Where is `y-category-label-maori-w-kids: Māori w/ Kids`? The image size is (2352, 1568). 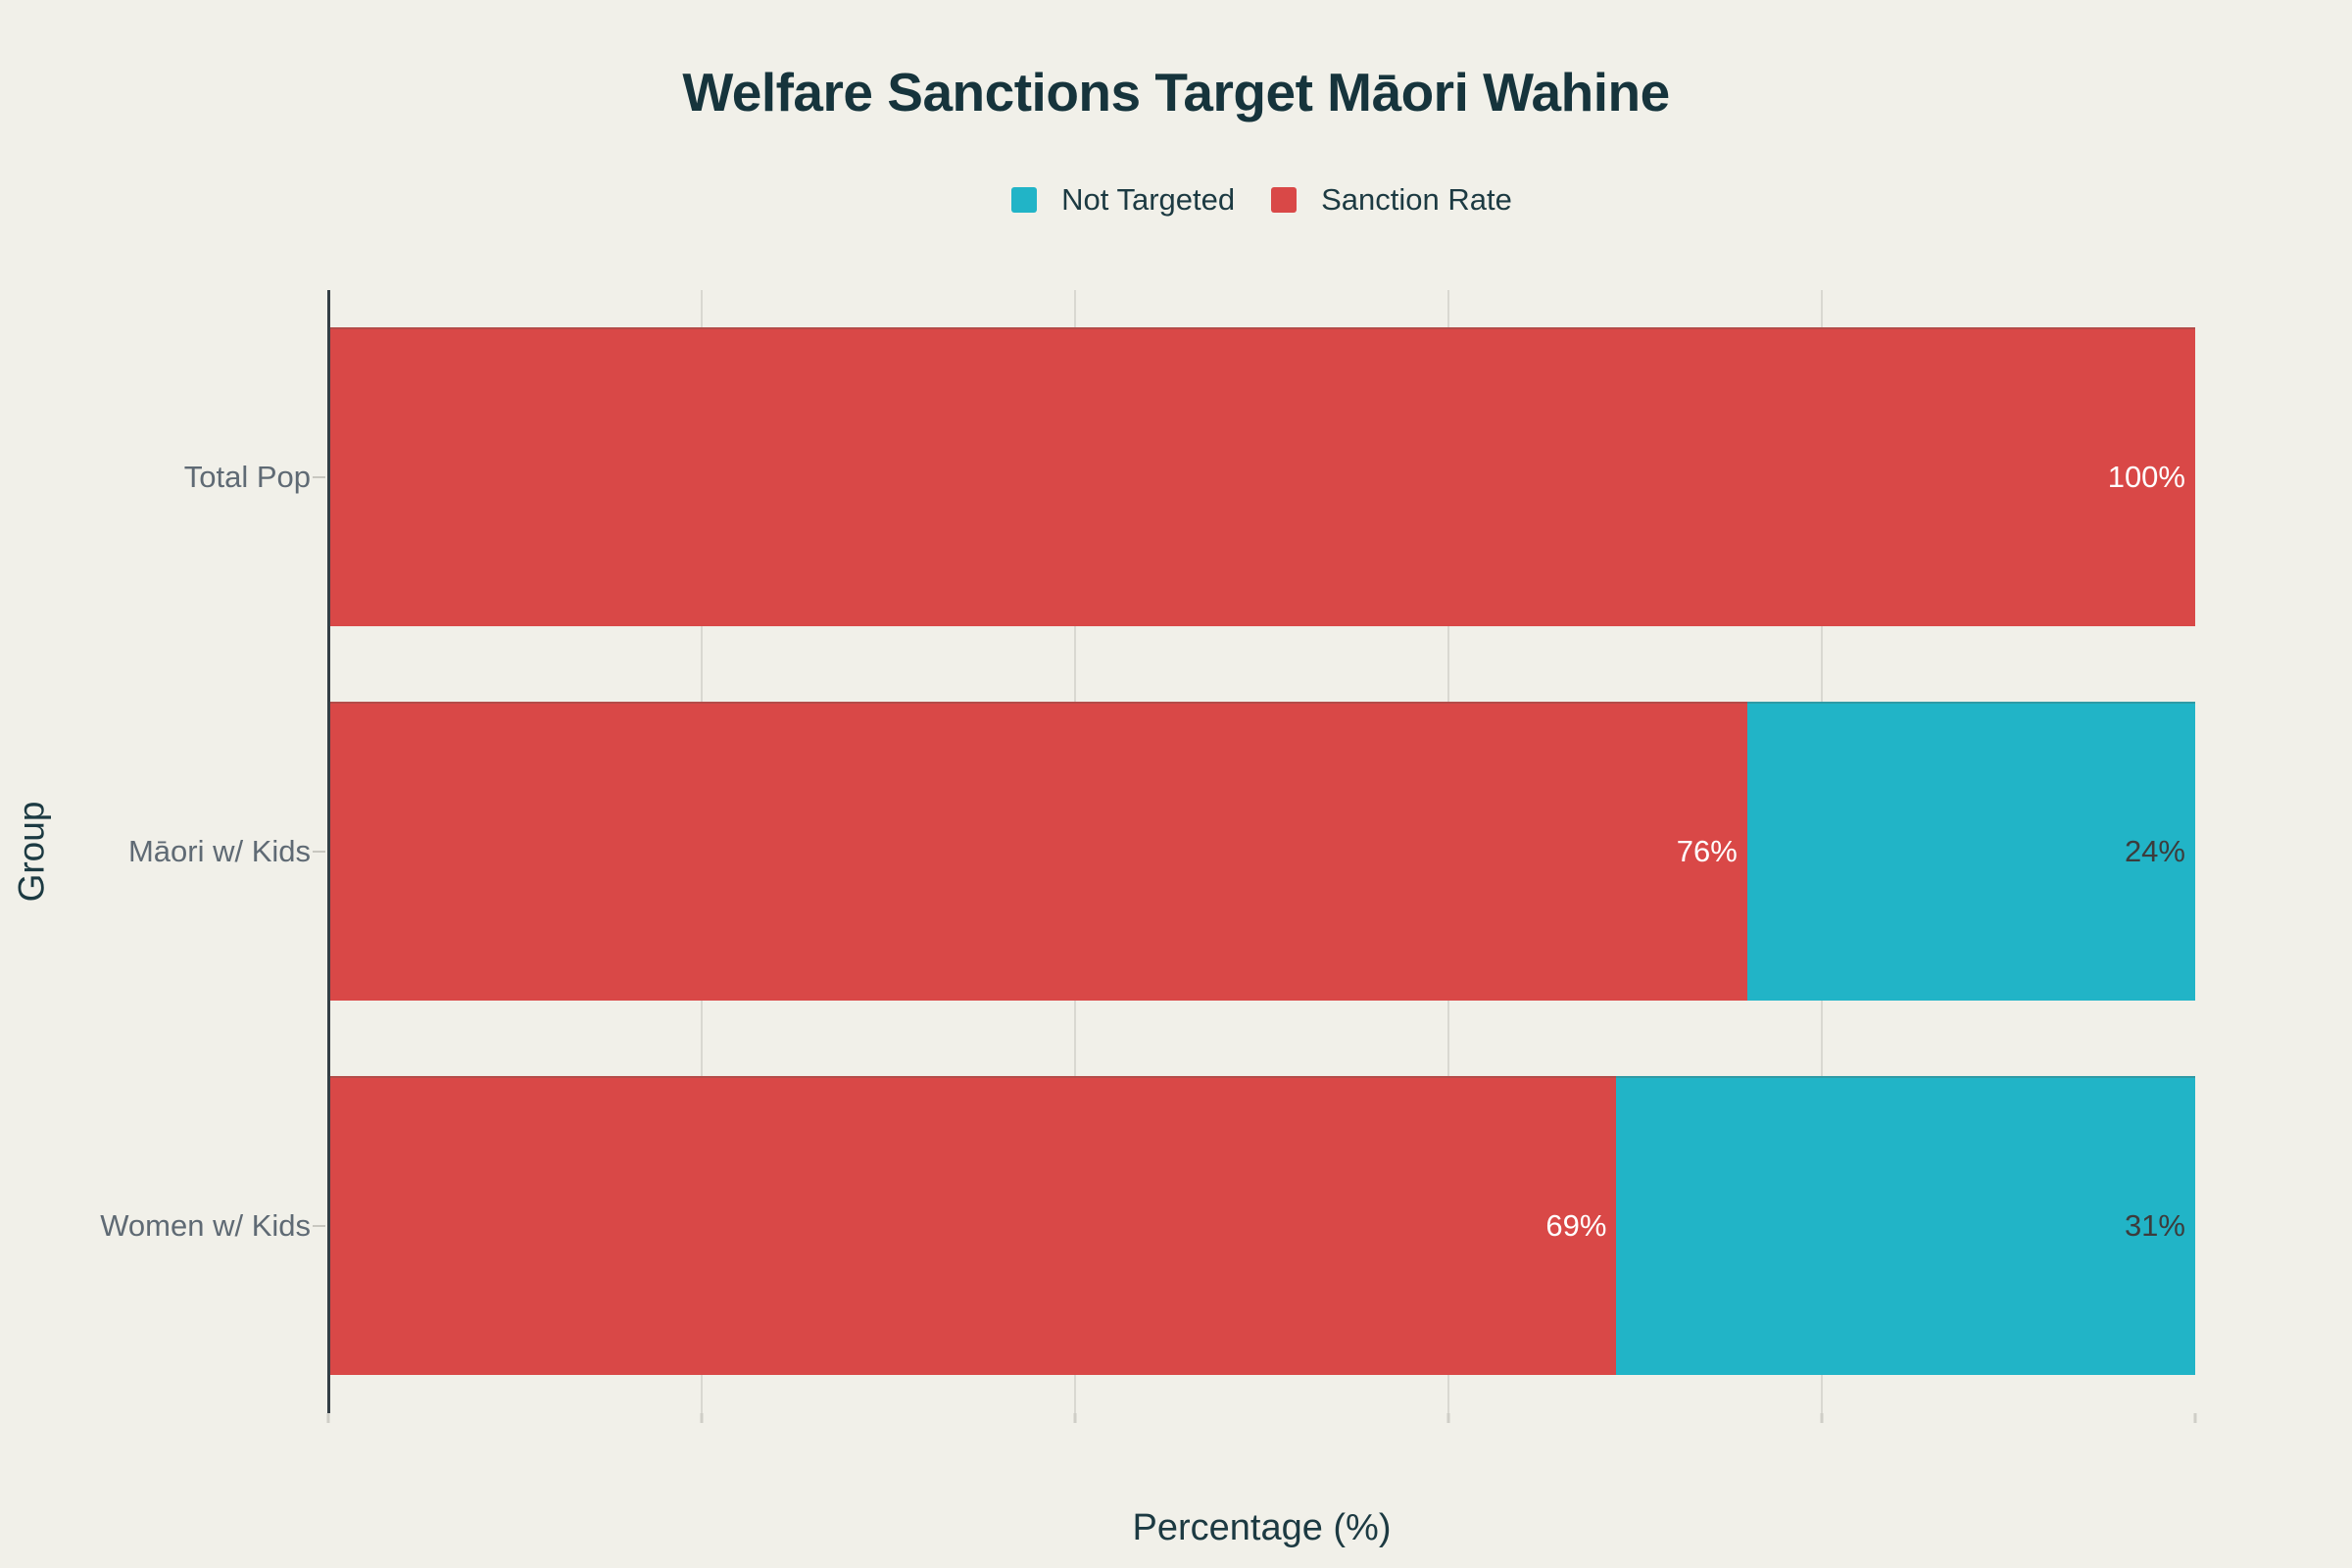
y-category-label-maori-w-kids: Māori w/ Kids is located at coordinates (219, 851).